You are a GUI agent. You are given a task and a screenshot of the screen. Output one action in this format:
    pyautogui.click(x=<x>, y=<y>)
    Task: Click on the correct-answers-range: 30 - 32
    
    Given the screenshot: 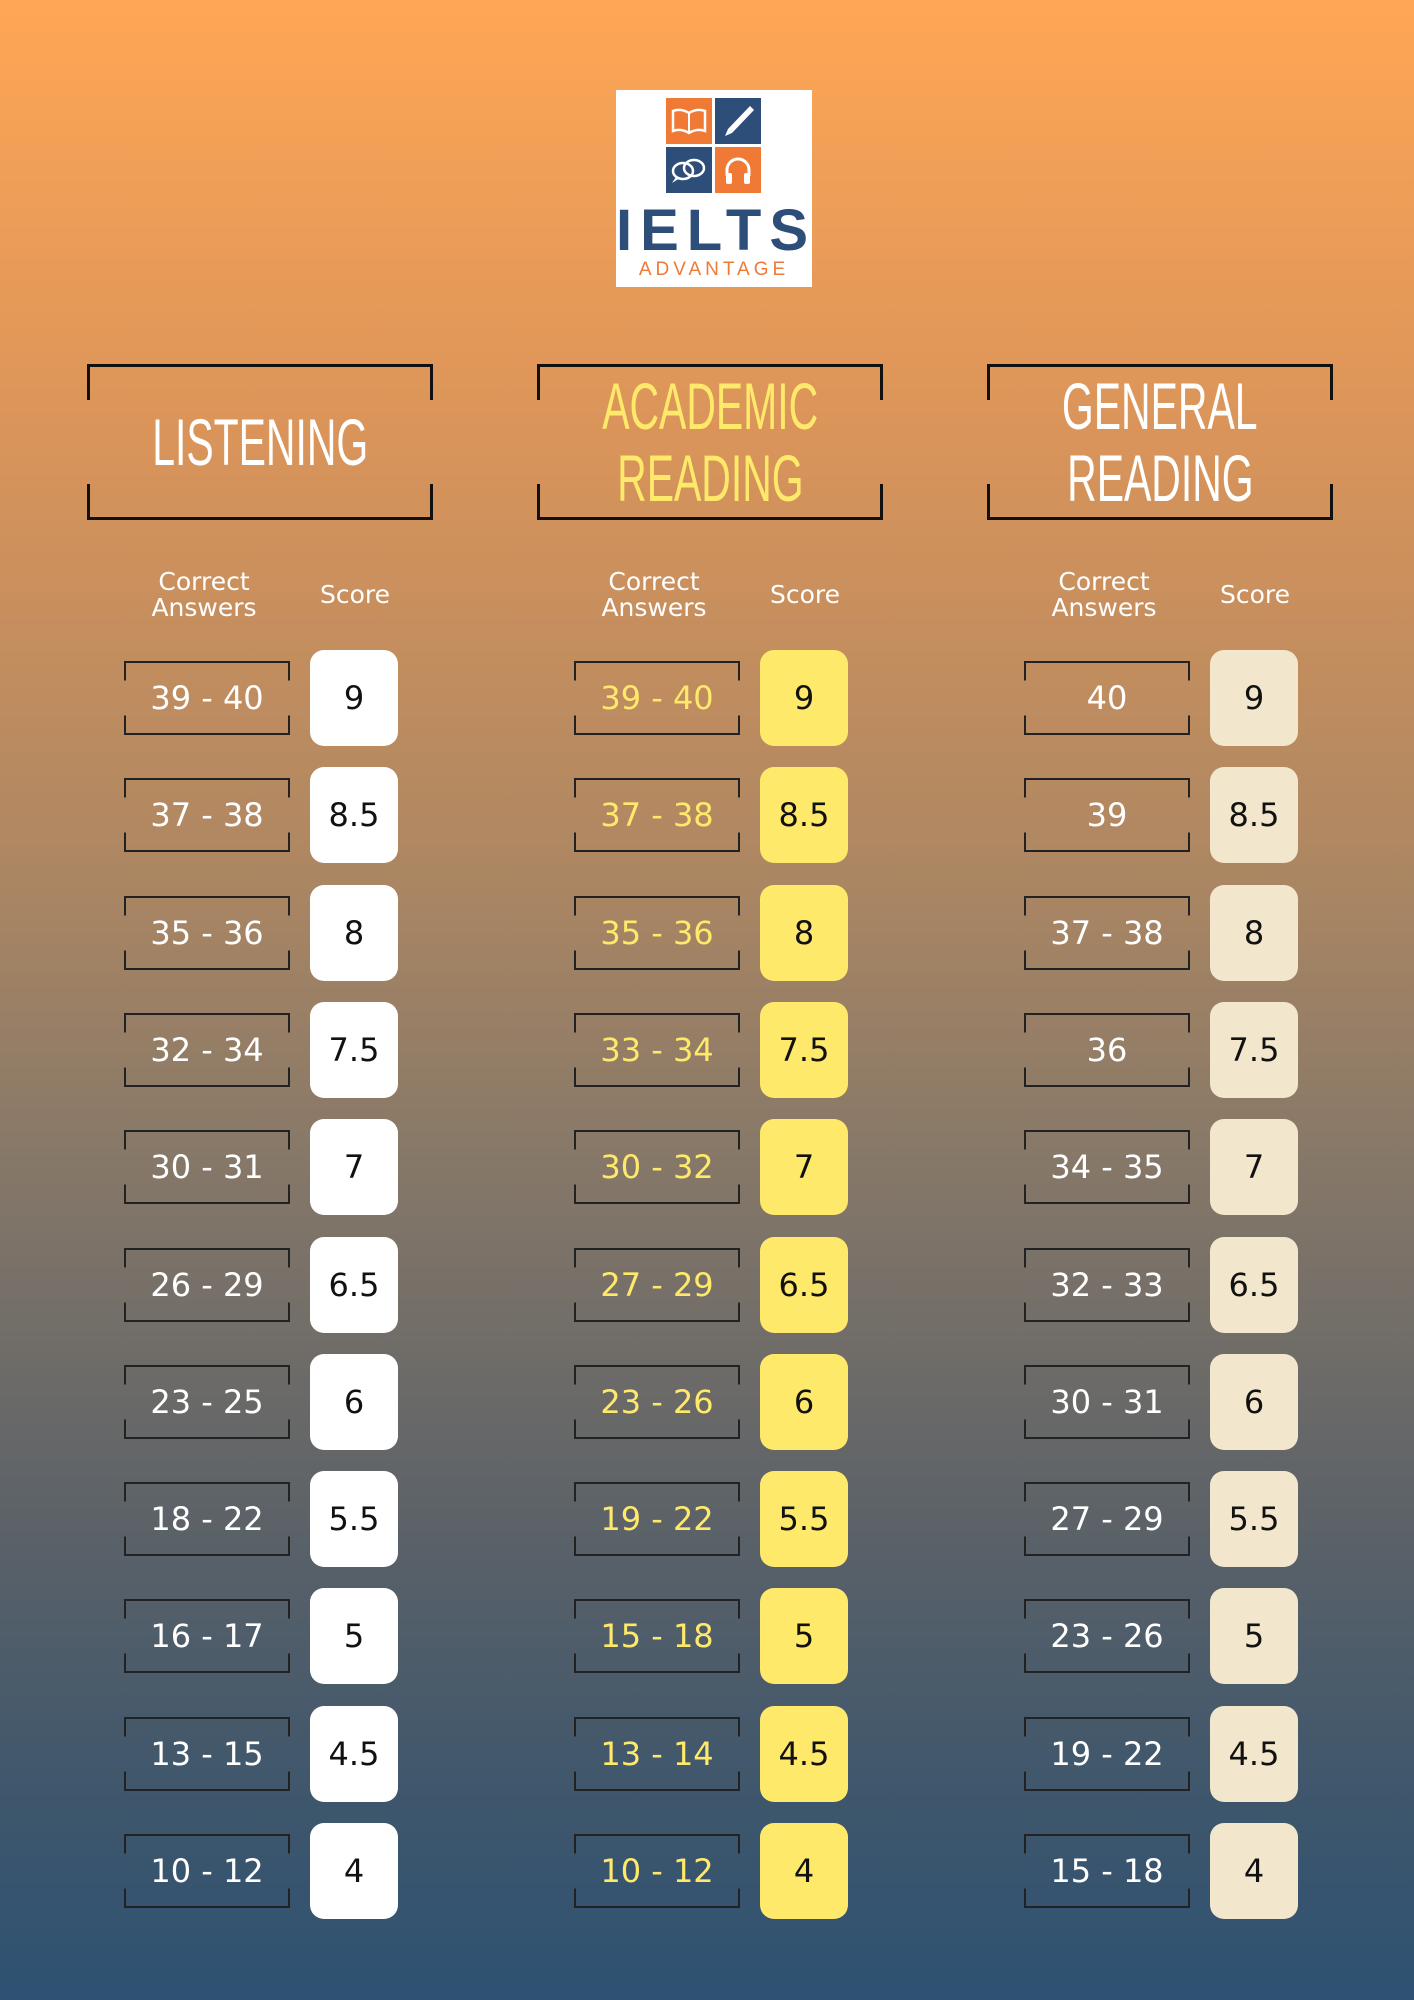 What is the action you would take?
    pyautogui.click(x=657, y=1167)
    